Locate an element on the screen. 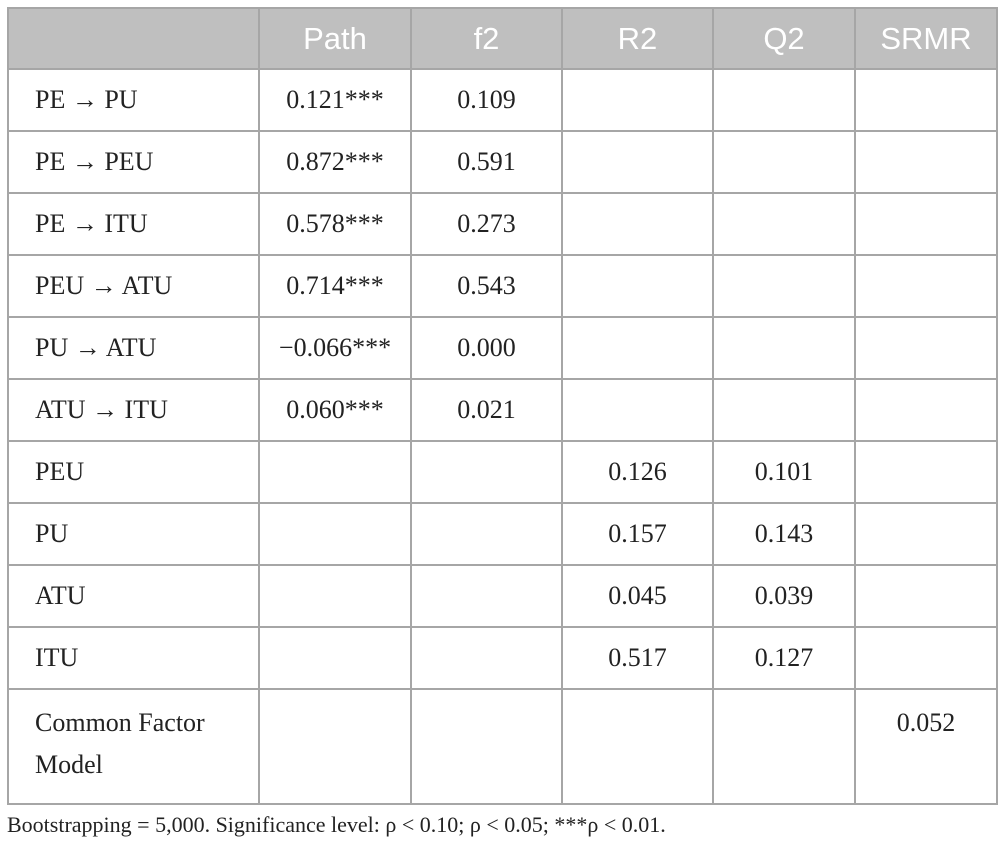 This screenshot has height=849, width=1004. table-row: PU → ATU −0.066*** 0.000 is located at coordinates (502, 348).